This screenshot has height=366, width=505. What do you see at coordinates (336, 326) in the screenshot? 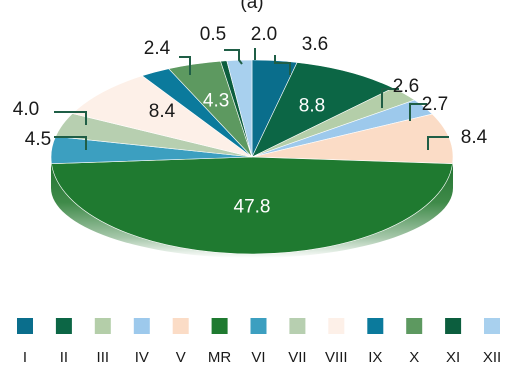
I see `legend-swatch-viii` at bounding box center [336, 326].